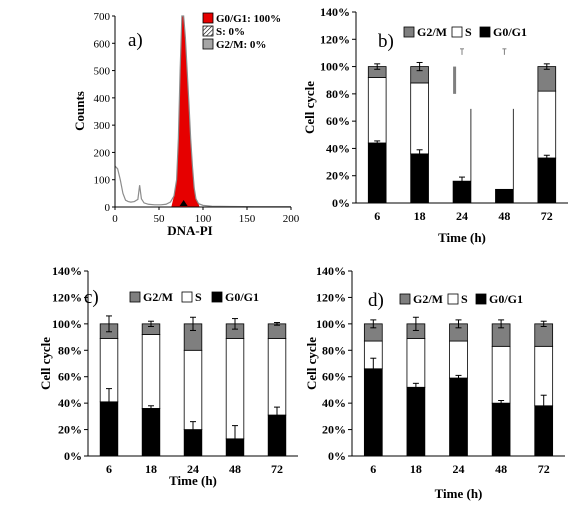 Image resolution: width=575 pixels, height=506 pixels. What do you see at coordinates (183, 203) in the screenshot?
I see `gate-marker` at bounding box center [183, 203].